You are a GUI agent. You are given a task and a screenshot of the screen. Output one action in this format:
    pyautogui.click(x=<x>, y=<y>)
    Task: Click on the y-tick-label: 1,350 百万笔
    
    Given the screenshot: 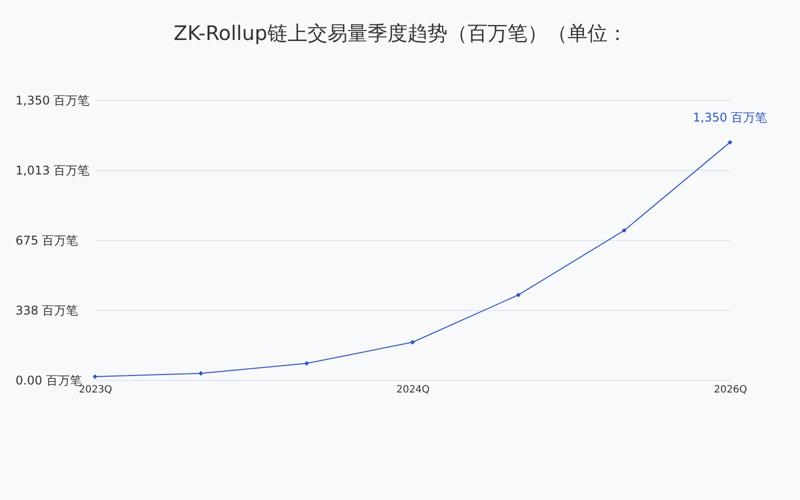 What is the action you would take?
    pyautogui.click(x=53, y=101)
    